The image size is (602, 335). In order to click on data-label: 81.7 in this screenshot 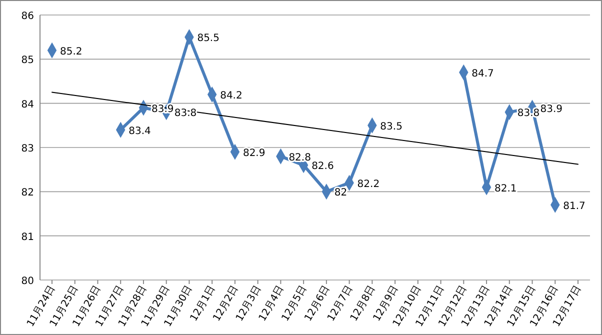, I will do `click(574, 206)`.